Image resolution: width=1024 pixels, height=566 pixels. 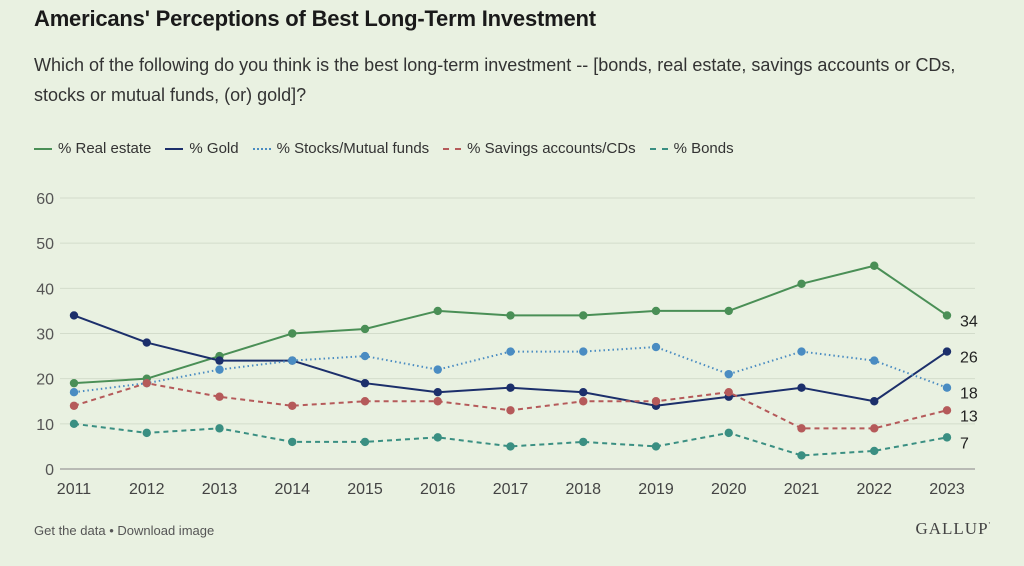 I want to click on download-image-link: Download image, so click(x=166, y=530).